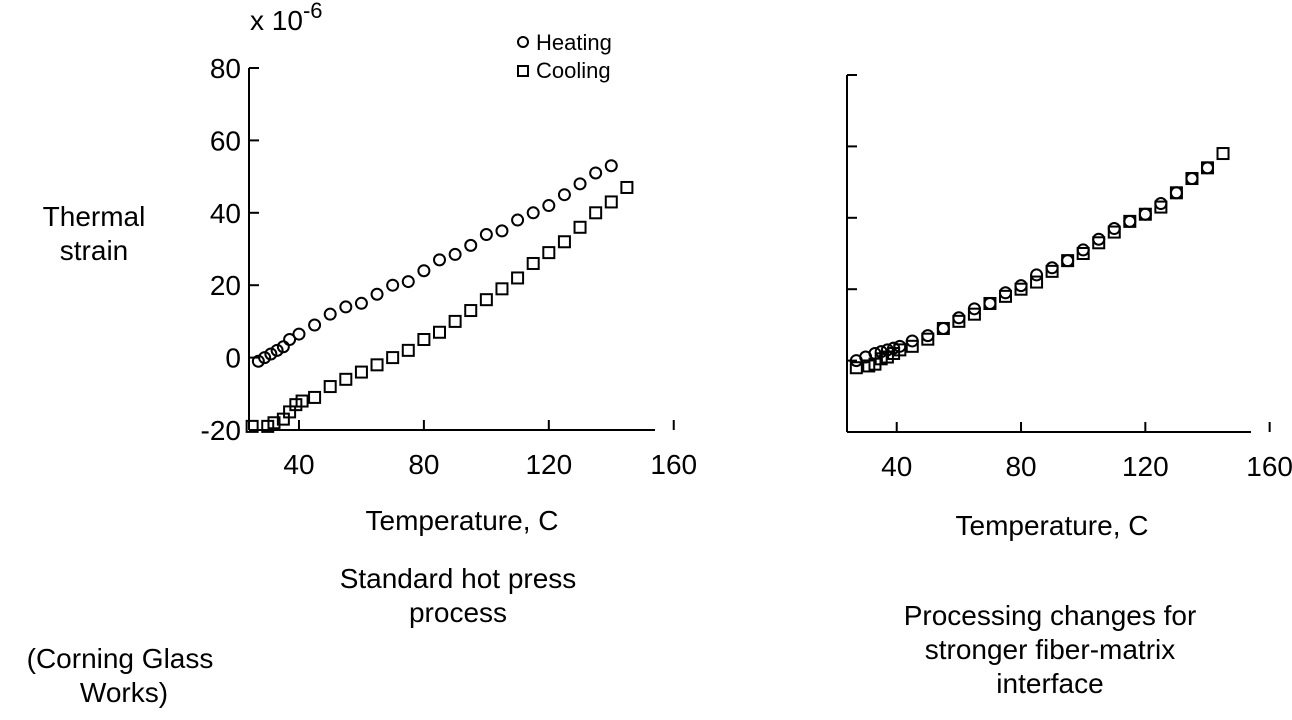 The image size is (1292, 720). Describe the element at coordinates (458, 578) in the screenshot. I see `left-caption-line1: Standard hot press` at that location.